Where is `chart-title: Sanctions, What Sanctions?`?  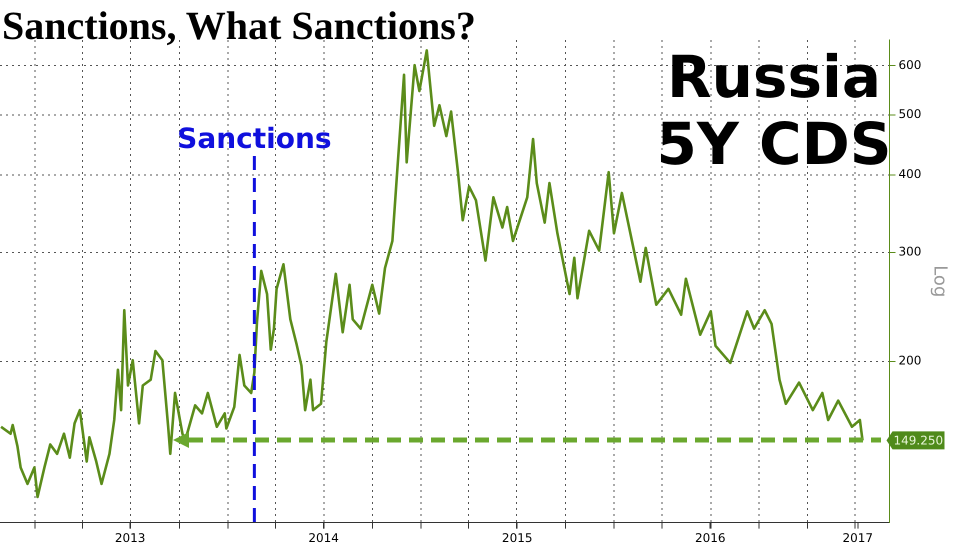
chart-title: Sanctions, What Sanctions? is located at coordinates (239, 25).